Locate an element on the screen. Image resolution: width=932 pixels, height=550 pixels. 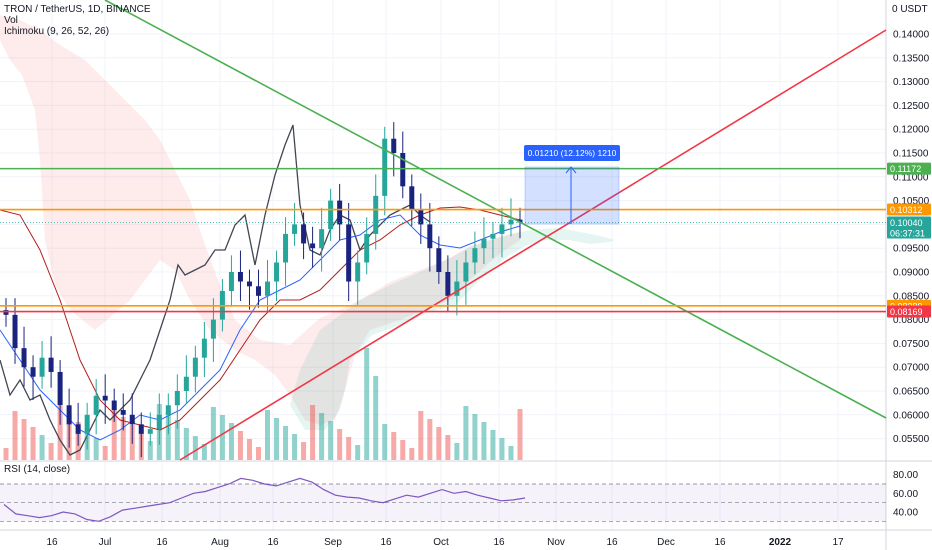
price-tick-label: 0.05500 is located at coordinates (911, 439).